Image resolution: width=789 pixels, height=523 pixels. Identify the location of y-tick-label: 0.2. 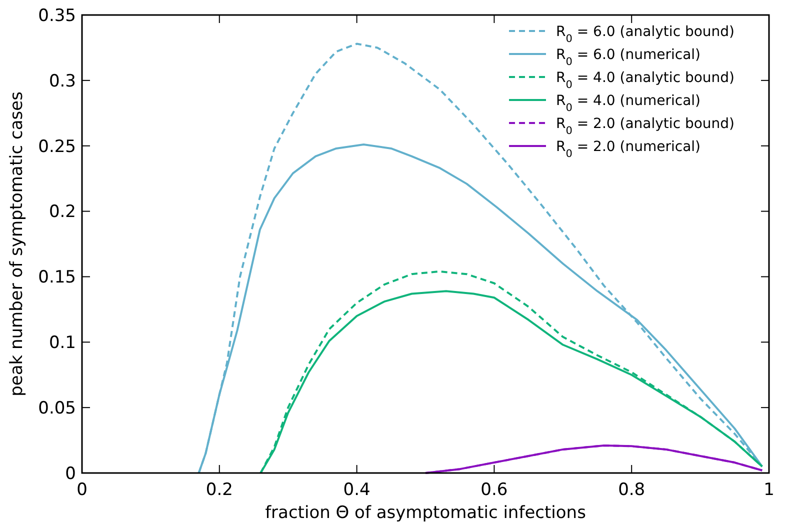
(62, 212).